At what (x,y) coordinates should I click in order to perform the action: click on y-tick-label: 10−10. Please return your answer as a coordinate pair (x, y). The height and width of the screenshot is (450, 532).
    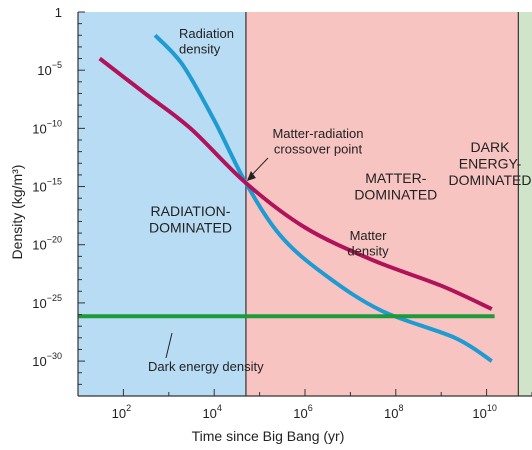
    Looking at the image, I should click on (47, 127).